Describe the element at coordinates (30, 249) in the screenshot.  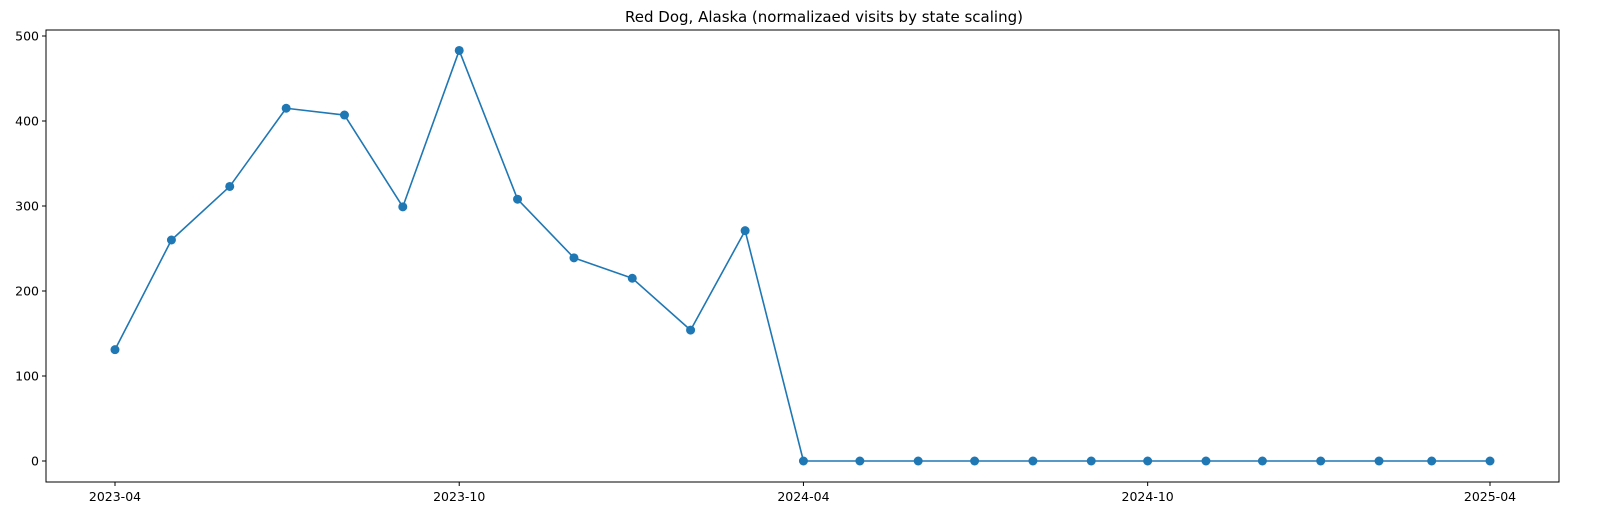
I see `y-axis: 0 100 200 300 400 500` at that location.